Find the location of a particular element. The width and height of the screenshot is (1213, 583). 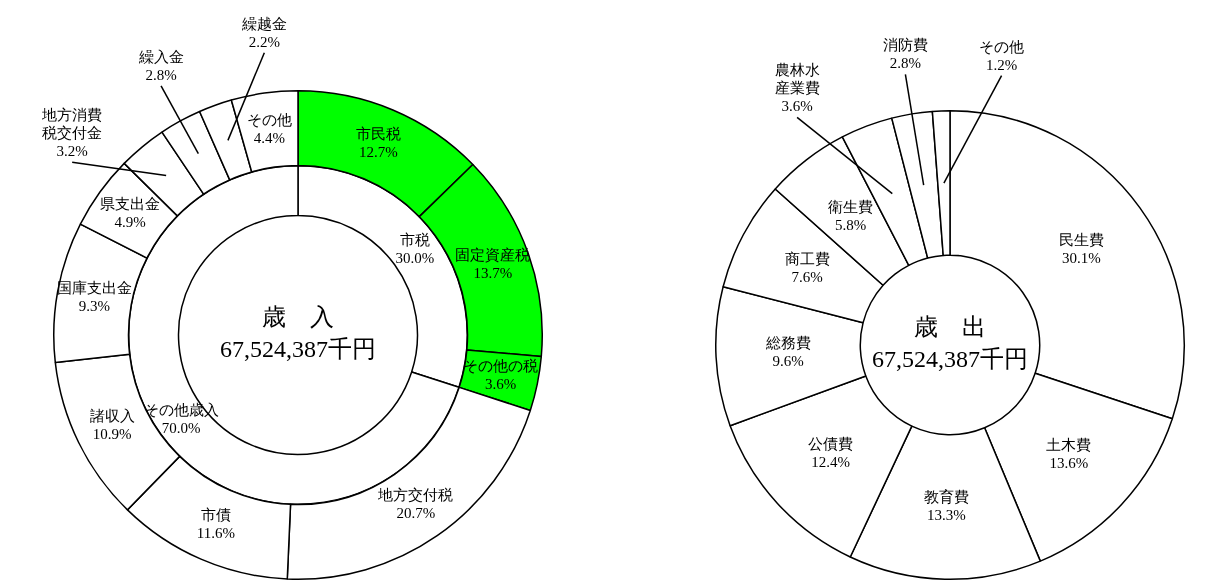

data-label: 13.7% is located at coordinates (493, 273).